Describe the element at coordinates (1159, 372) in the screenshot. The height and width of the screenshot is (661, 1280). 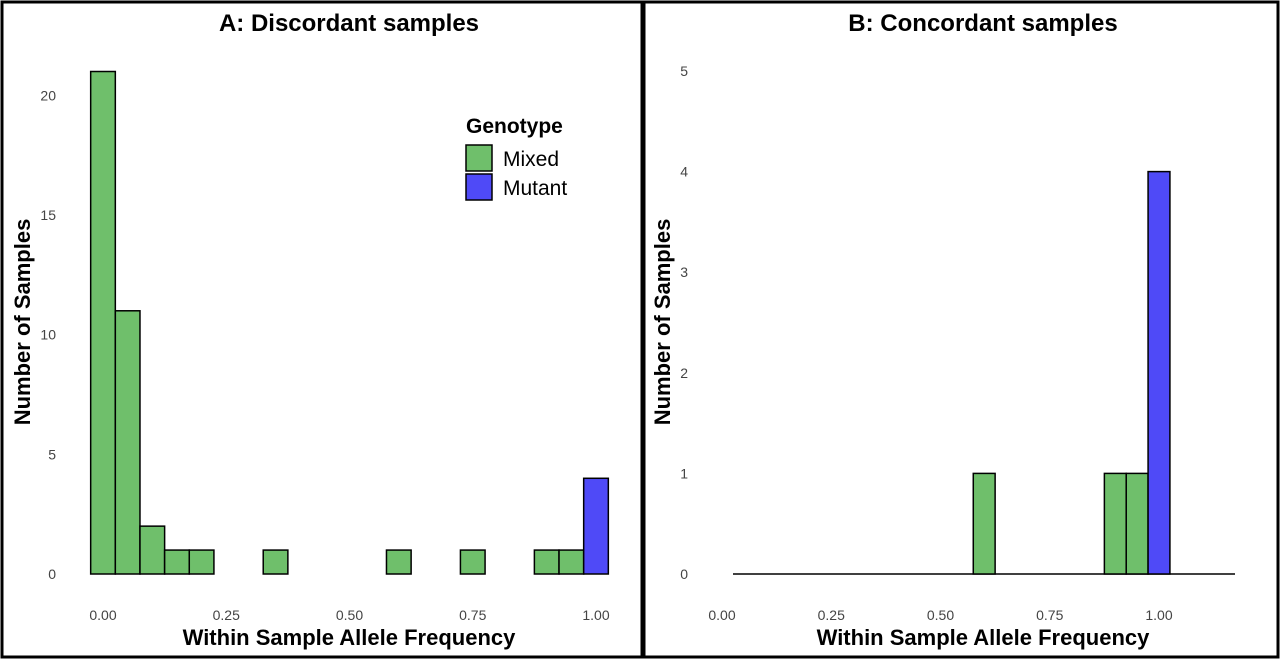
I see `panel-b-bar-mutant` at that location.